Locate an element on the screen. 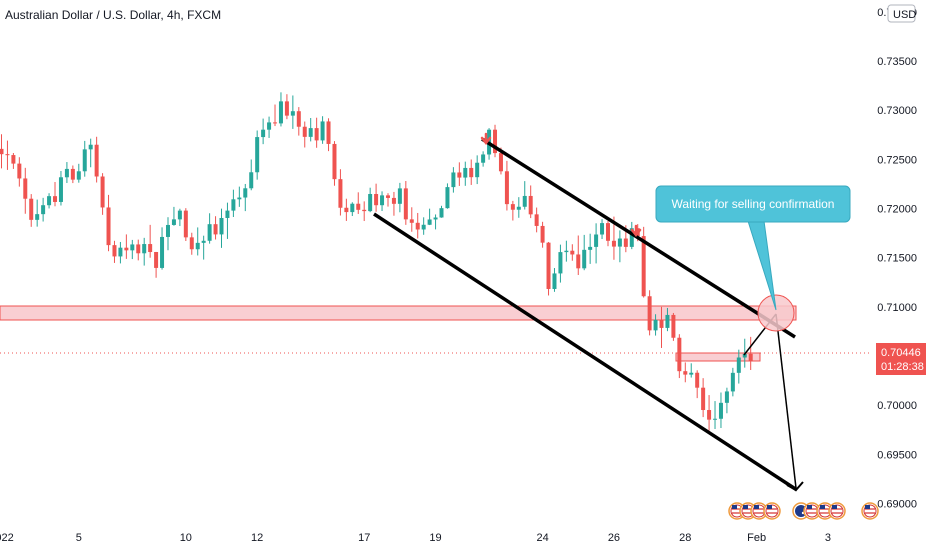 This screenshot has width=932, height=550. resistance-zone is located at coordinates (398, 313).